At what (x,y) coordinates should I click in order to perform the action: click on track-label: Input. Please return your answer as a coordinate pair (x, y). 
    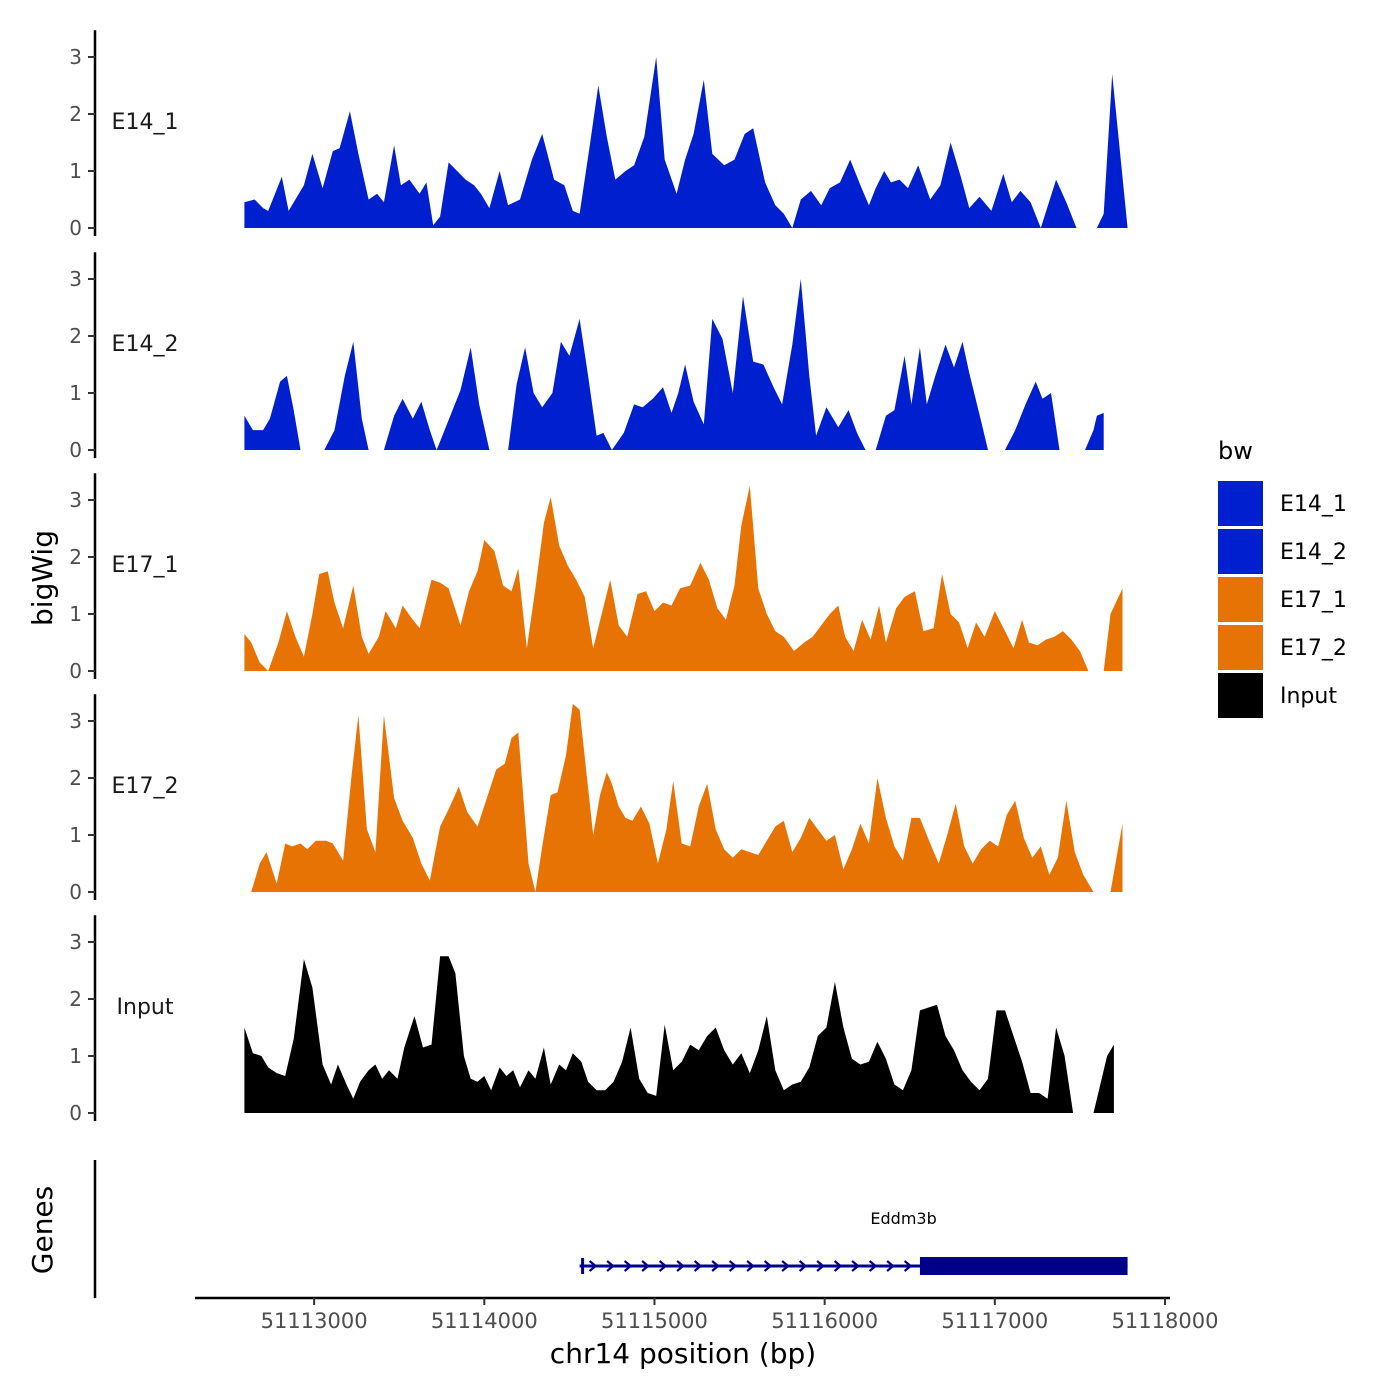
    Looking at the image, I should click on (145, 1007).